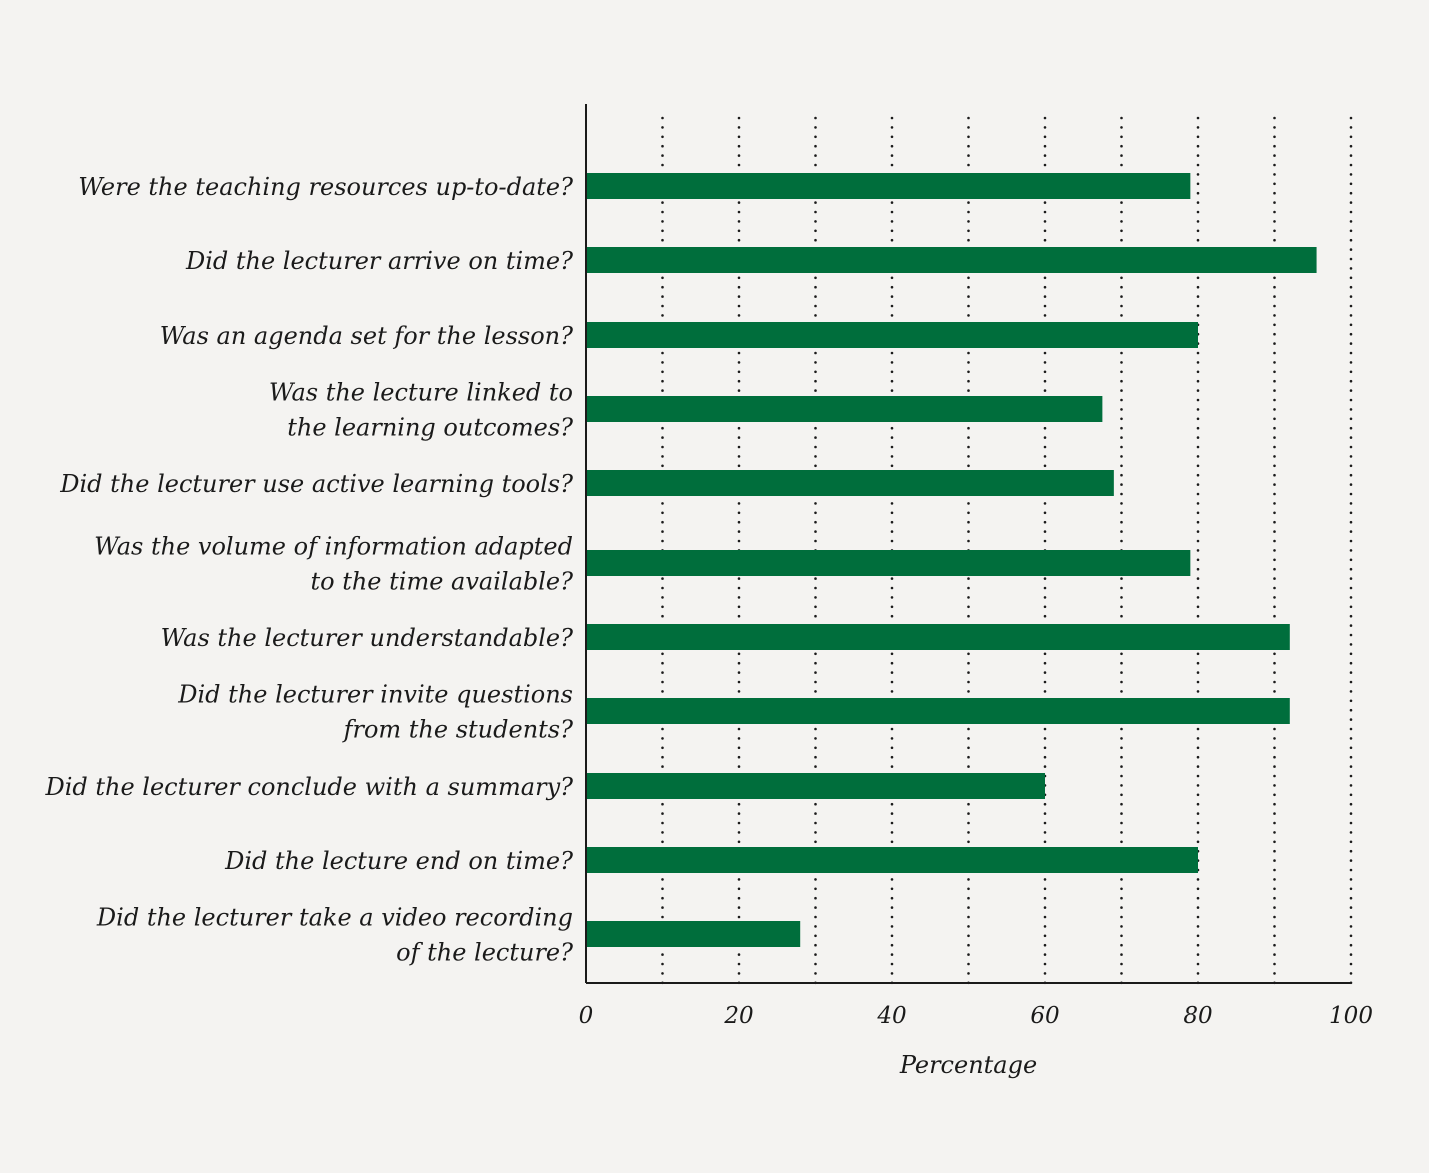  What do you see at coordinates (333, 547) in the screenshot?
I see `category-label: Was the volume of information adapted` at bounding box center [333, 547].